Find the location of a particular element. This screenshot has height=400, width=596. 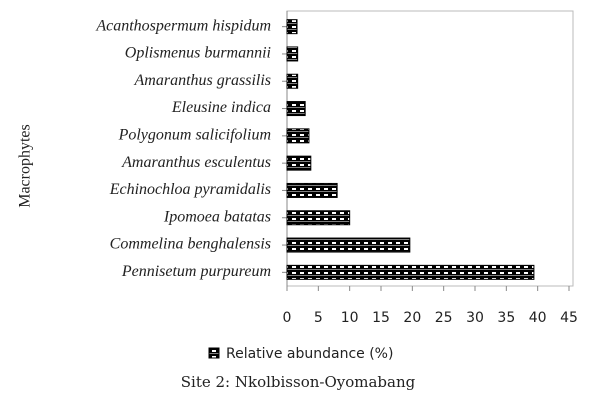

y-tick-label: Pennisetum purpureum is located at coordinates (196, 271).